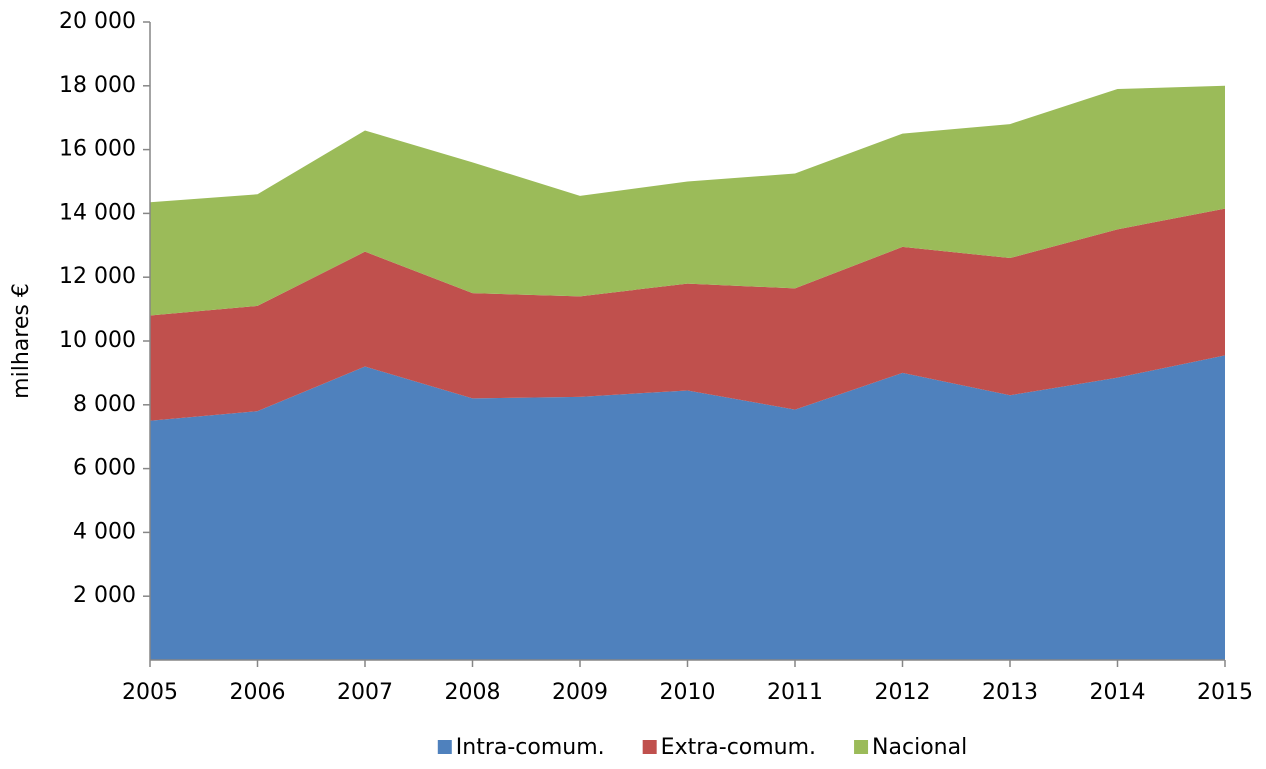  I want to click on legend-label: Extra-comum., so click(738, 747).